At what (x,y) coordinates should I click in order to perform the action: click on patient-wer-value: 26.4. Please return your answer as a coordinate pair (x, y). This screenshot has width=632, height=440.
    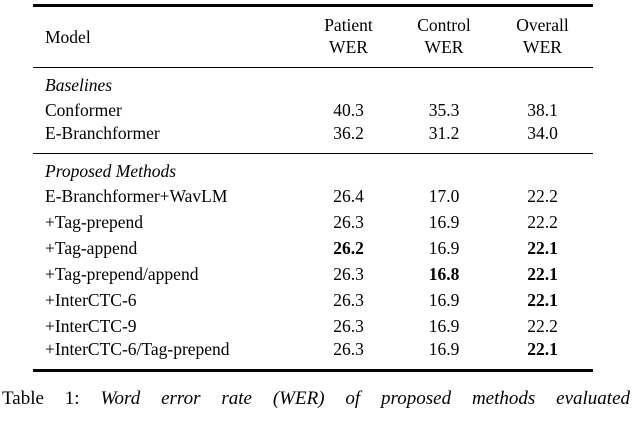
    Looking at the image, I should click on (348, 195).